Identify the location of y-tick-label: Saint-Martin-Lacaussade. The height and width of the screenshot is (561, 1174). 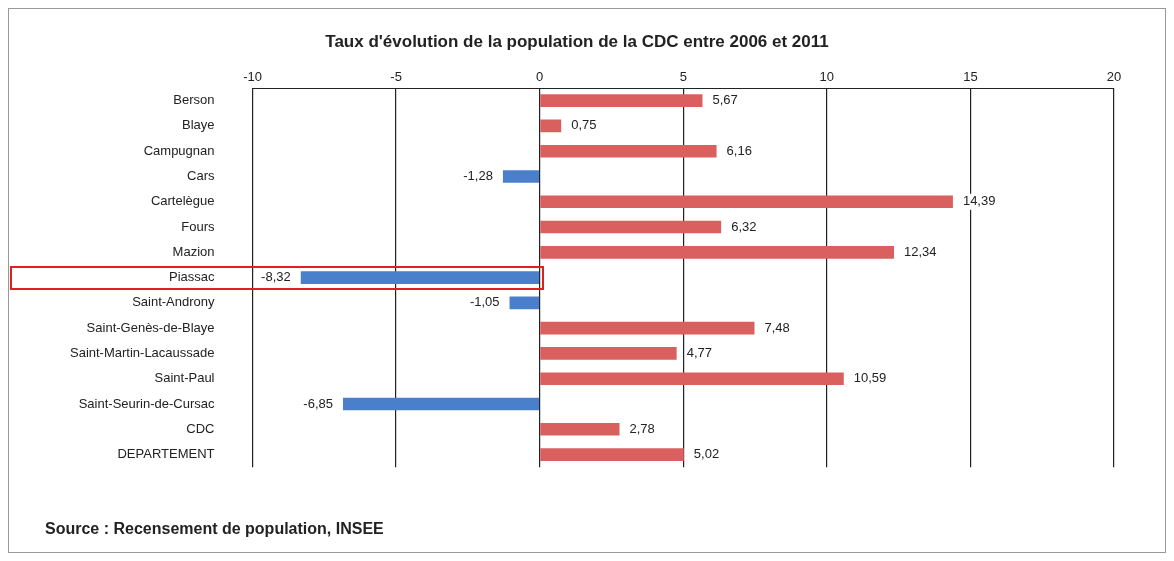
(142, 353).